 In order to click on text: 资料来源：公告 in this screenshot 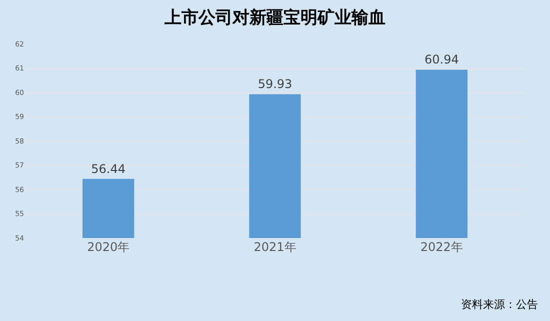, I will do `click(499, 304)`.